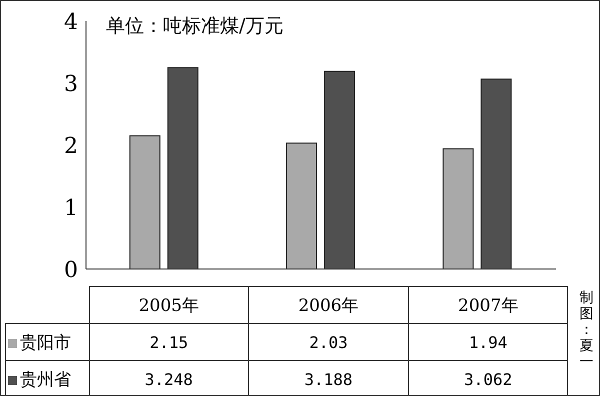 This screenshot has width=600, height=396. I want to click on text: 制图：夏一, so click(586, 330).